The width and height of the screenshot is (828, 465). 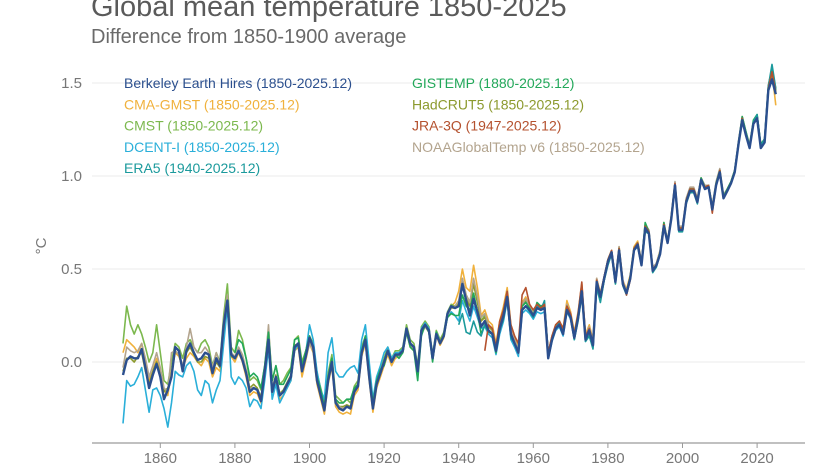 I want to click on legend-entry: Berkeley Earth Hires (1850-2025.12), so click(x=238, y=83).